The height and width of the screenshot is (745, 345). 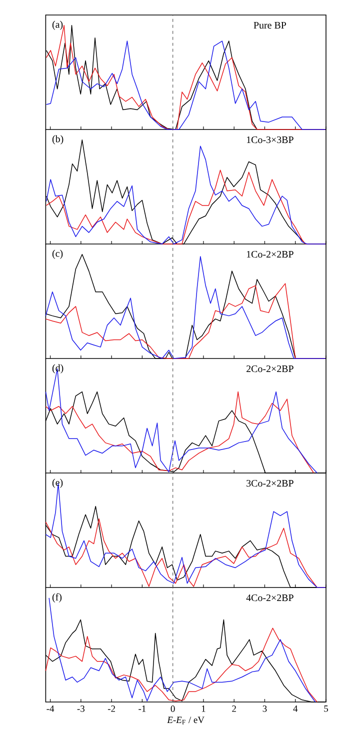 I want to click on x-tick-label: 1, so click(x=204, y=709).